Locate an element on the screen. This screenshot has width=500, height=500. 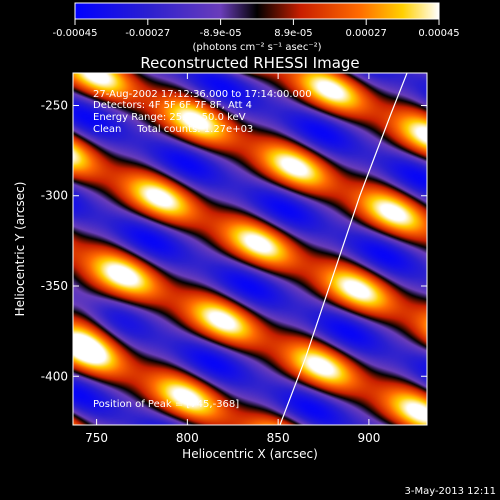
y-axis-label: Heliocentric Y (arcsec) is located at coordinates (20, 249).